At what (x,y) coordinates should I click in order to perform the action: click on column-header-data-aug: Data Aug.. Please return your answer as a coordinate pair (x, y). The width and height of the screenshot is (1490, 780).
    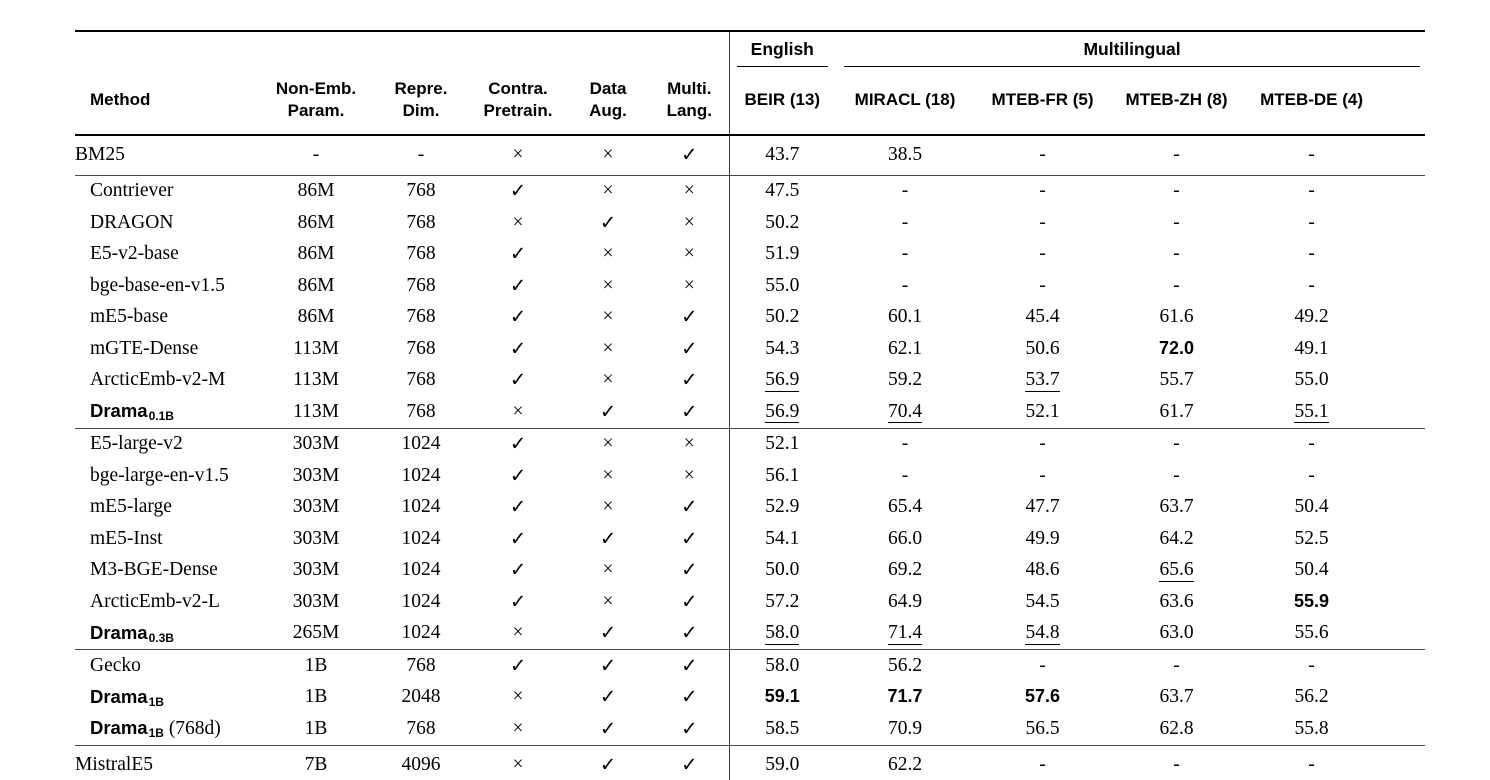
    Looking at the image, I should click on (608, 102).